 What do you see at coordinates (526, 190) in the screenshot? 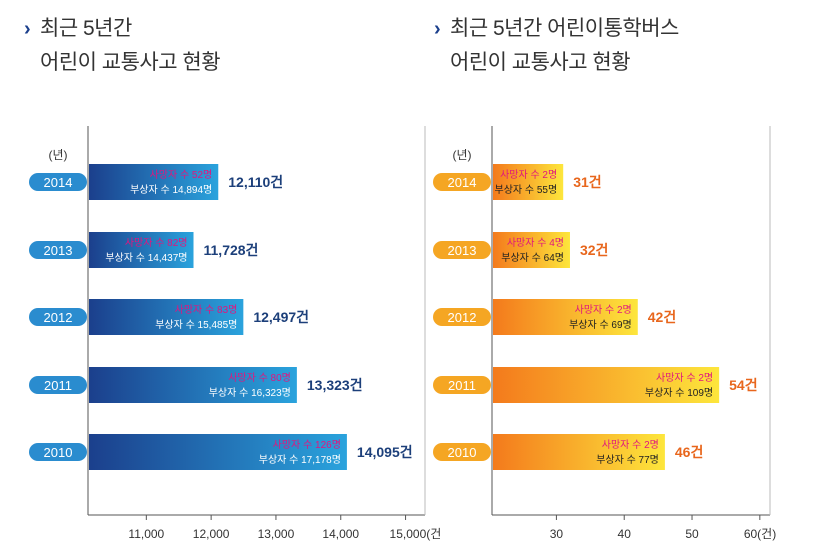
I see `injured-label: 부상자 수 55명` at bounding box center [526, 190].